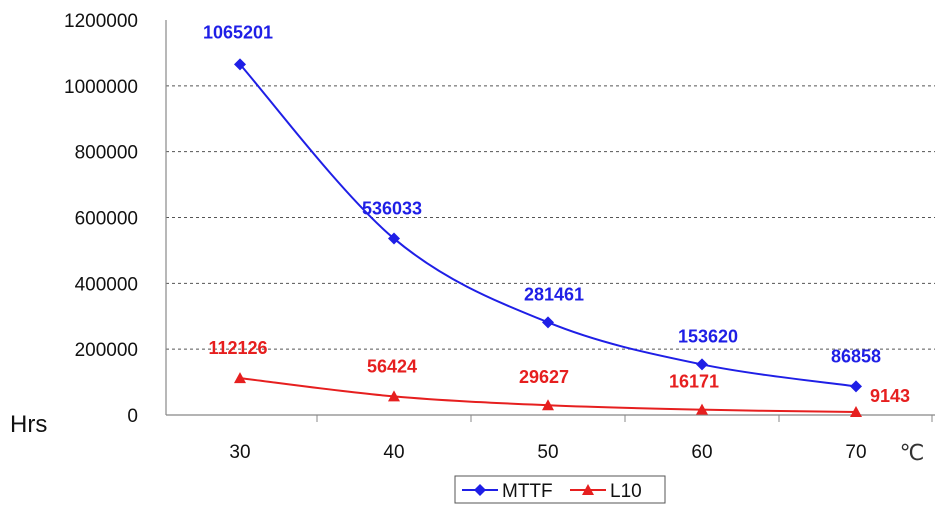  What do you see at coordinates (694, 382) in the screenshot?
I see `data-label: 16171` at bounding box center [694, 382].